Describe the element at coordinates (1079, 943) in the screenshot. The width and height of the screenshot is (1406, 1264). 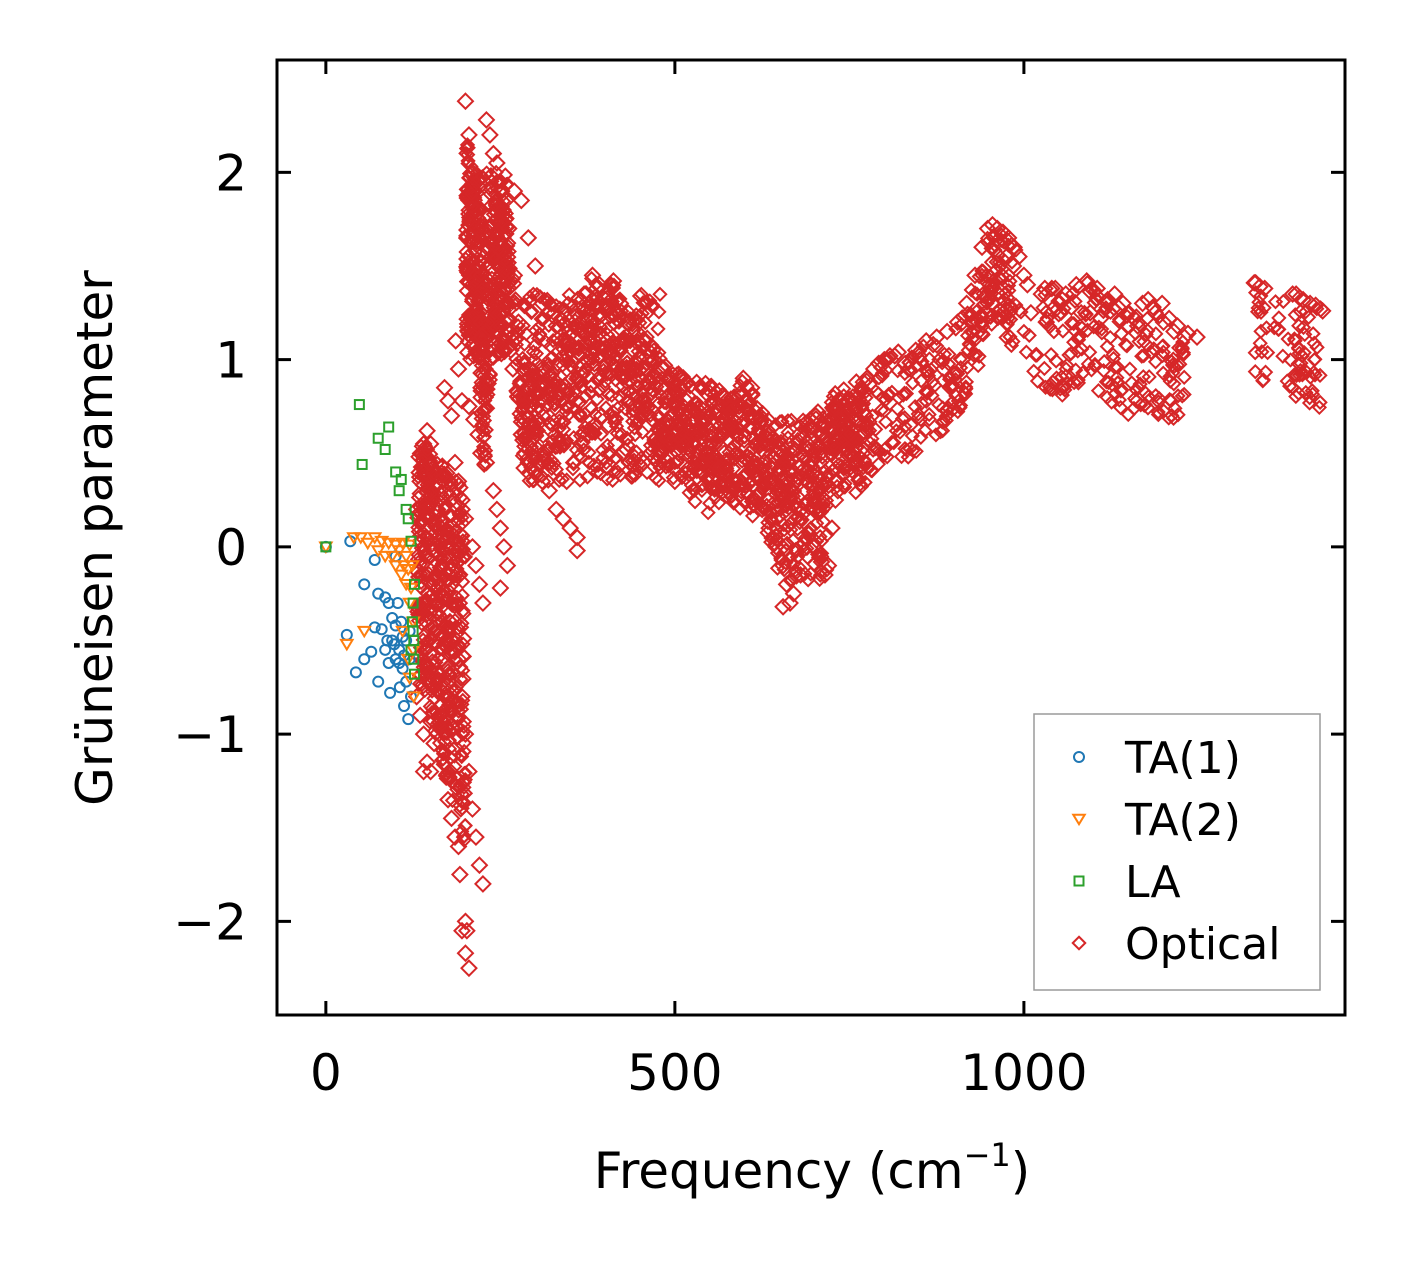
I see `legend-marker-optical` at that location.